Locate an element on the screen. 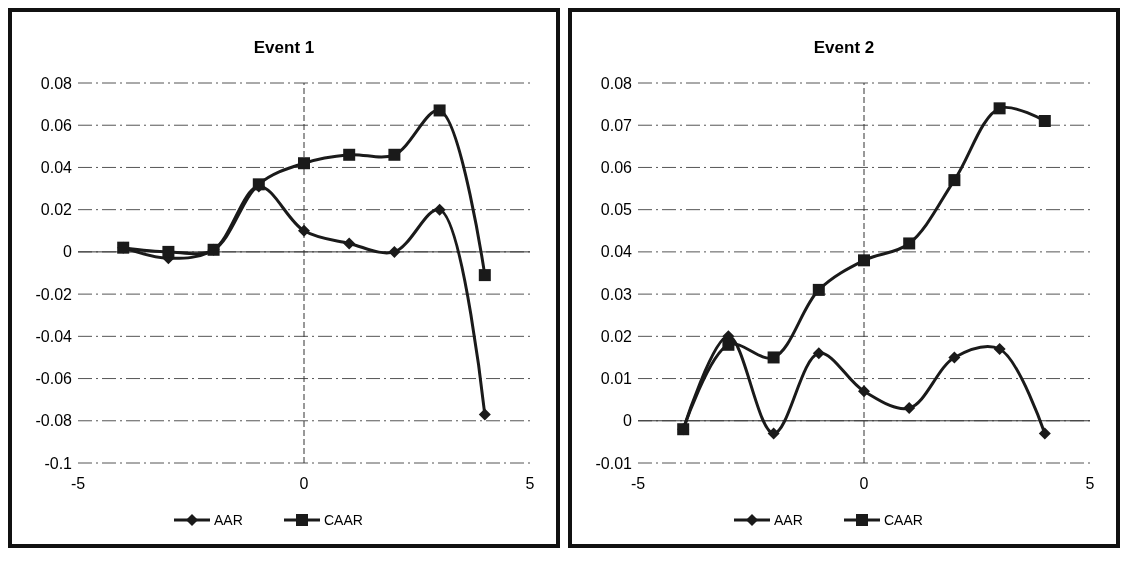  y-tick-label: 0.01 is located at coordinates (616, 379).